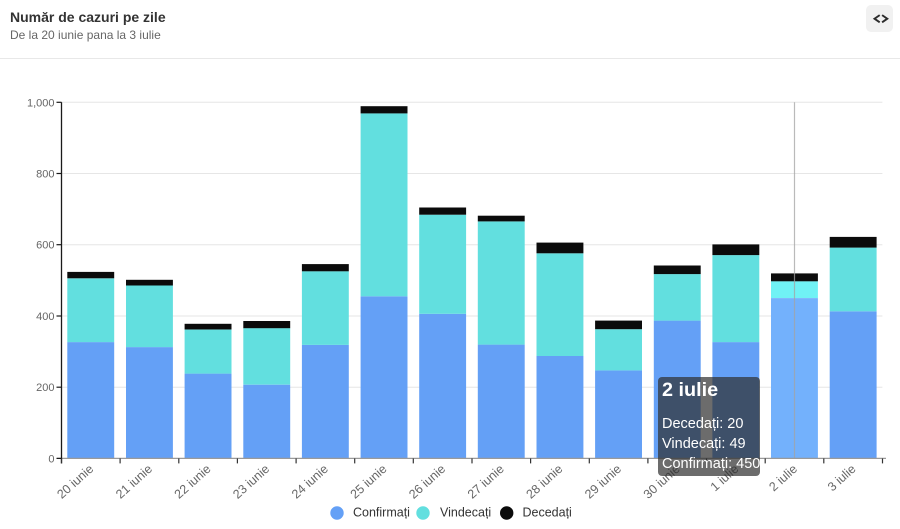  What do you see at coordinates (45, 388) in the screenshot?
I see `svg-text: 200` at bounding box center [45, 388].